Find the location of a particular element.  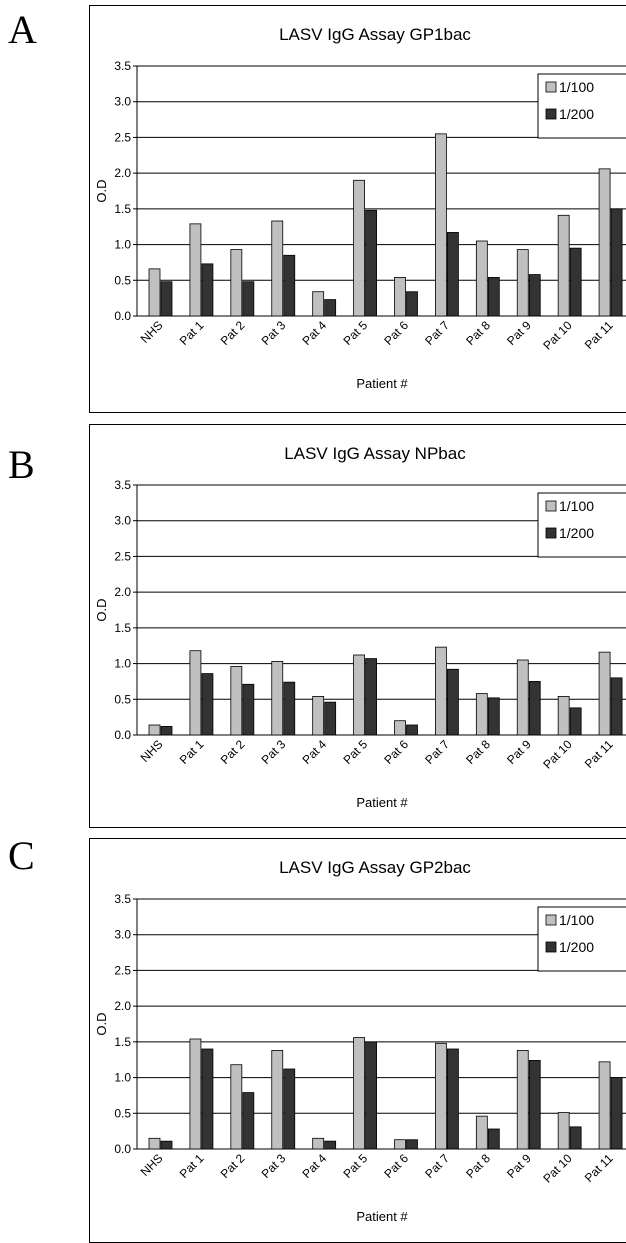

chart-0-ytick-label: 2.5 is located at coordinates (122, 137).